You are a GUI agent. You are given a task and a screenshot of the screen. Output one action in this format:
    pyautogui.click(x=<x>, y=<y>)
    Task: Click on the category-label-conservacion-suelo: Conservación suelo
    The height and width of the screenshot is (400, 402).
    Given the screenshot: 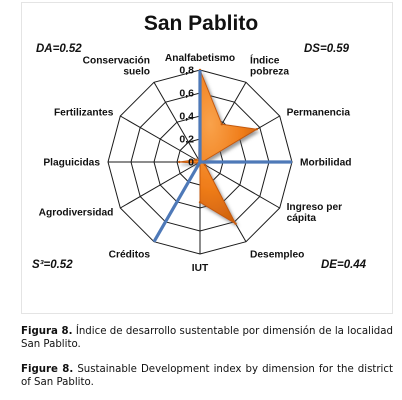 What is the action you would take?
    pyautogui.click(x=116, y=66)
    